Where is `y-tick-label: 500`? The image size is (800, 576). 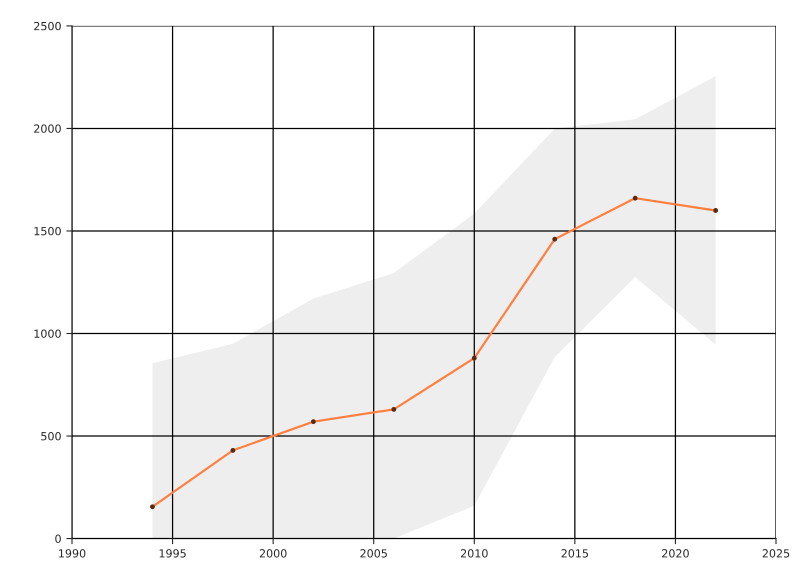 y-tick-label: 500 is located at coordinates (51, 436).